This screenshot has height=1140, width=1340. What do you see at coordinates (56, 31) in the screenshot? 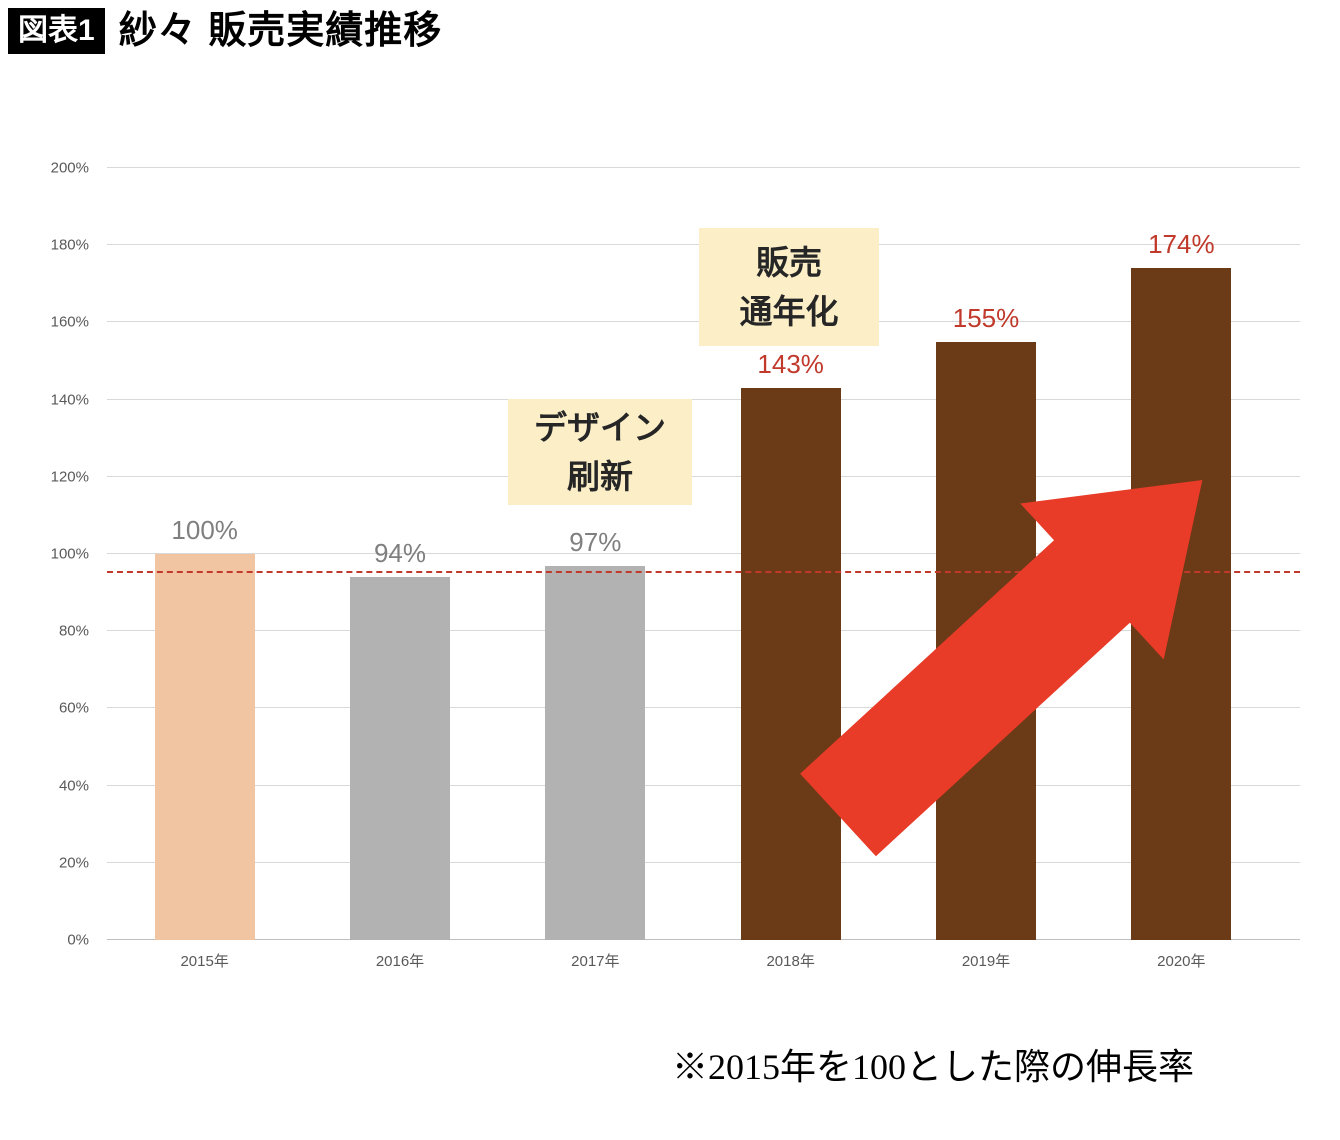
I see `figure-badge: 図表1` at bounding box center [56, 31].